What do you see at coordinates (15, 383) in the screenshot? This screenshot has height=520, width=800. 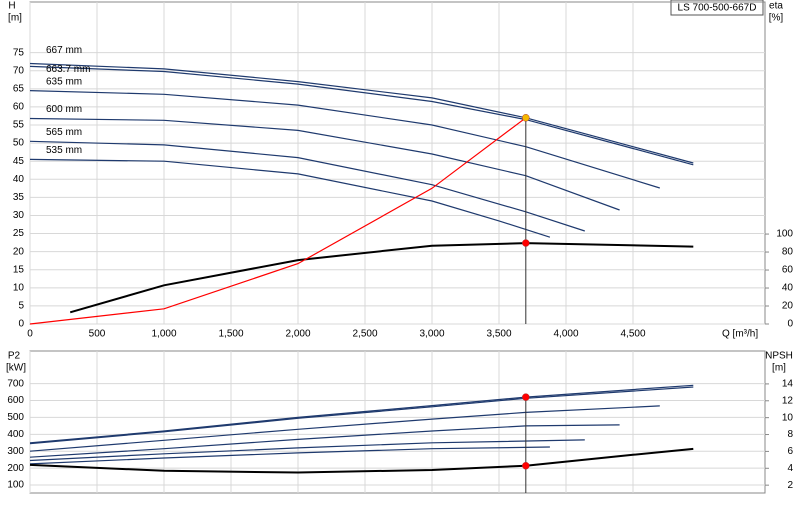 I see `y-tick-label: 700` at bounding box center [15, 383].